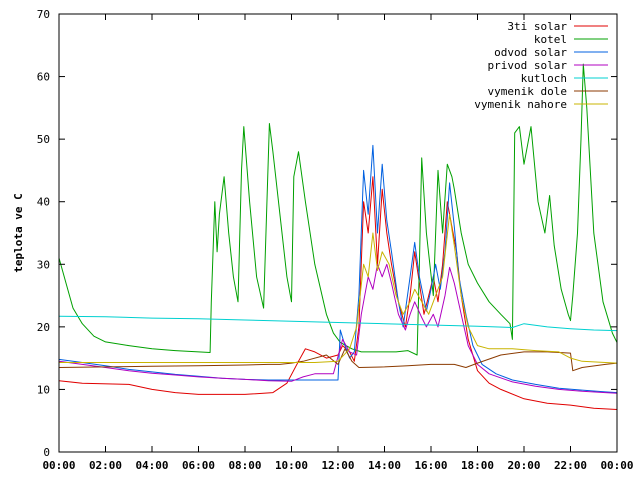 The width and height of the screenshot is (640, 480). Describe the element at coordinates (523, 465) in the screenshot. I see `x-tick-label: 20:00` at that location.